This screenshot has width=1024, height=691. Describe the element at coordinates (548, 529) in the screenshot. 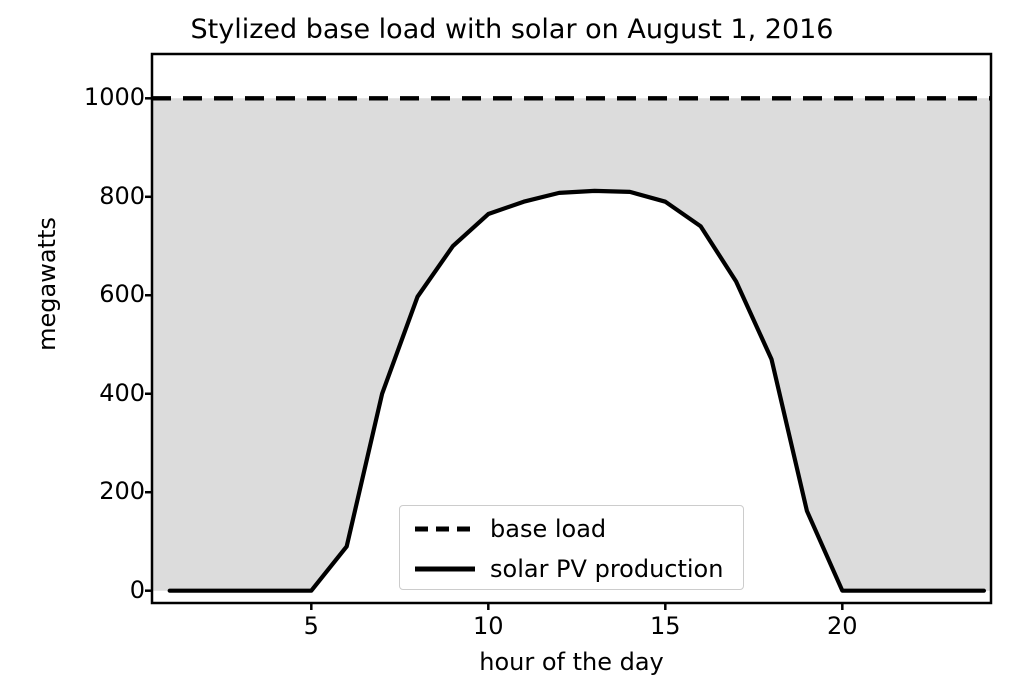

I see `legend-label-base-load: base load` at that location.